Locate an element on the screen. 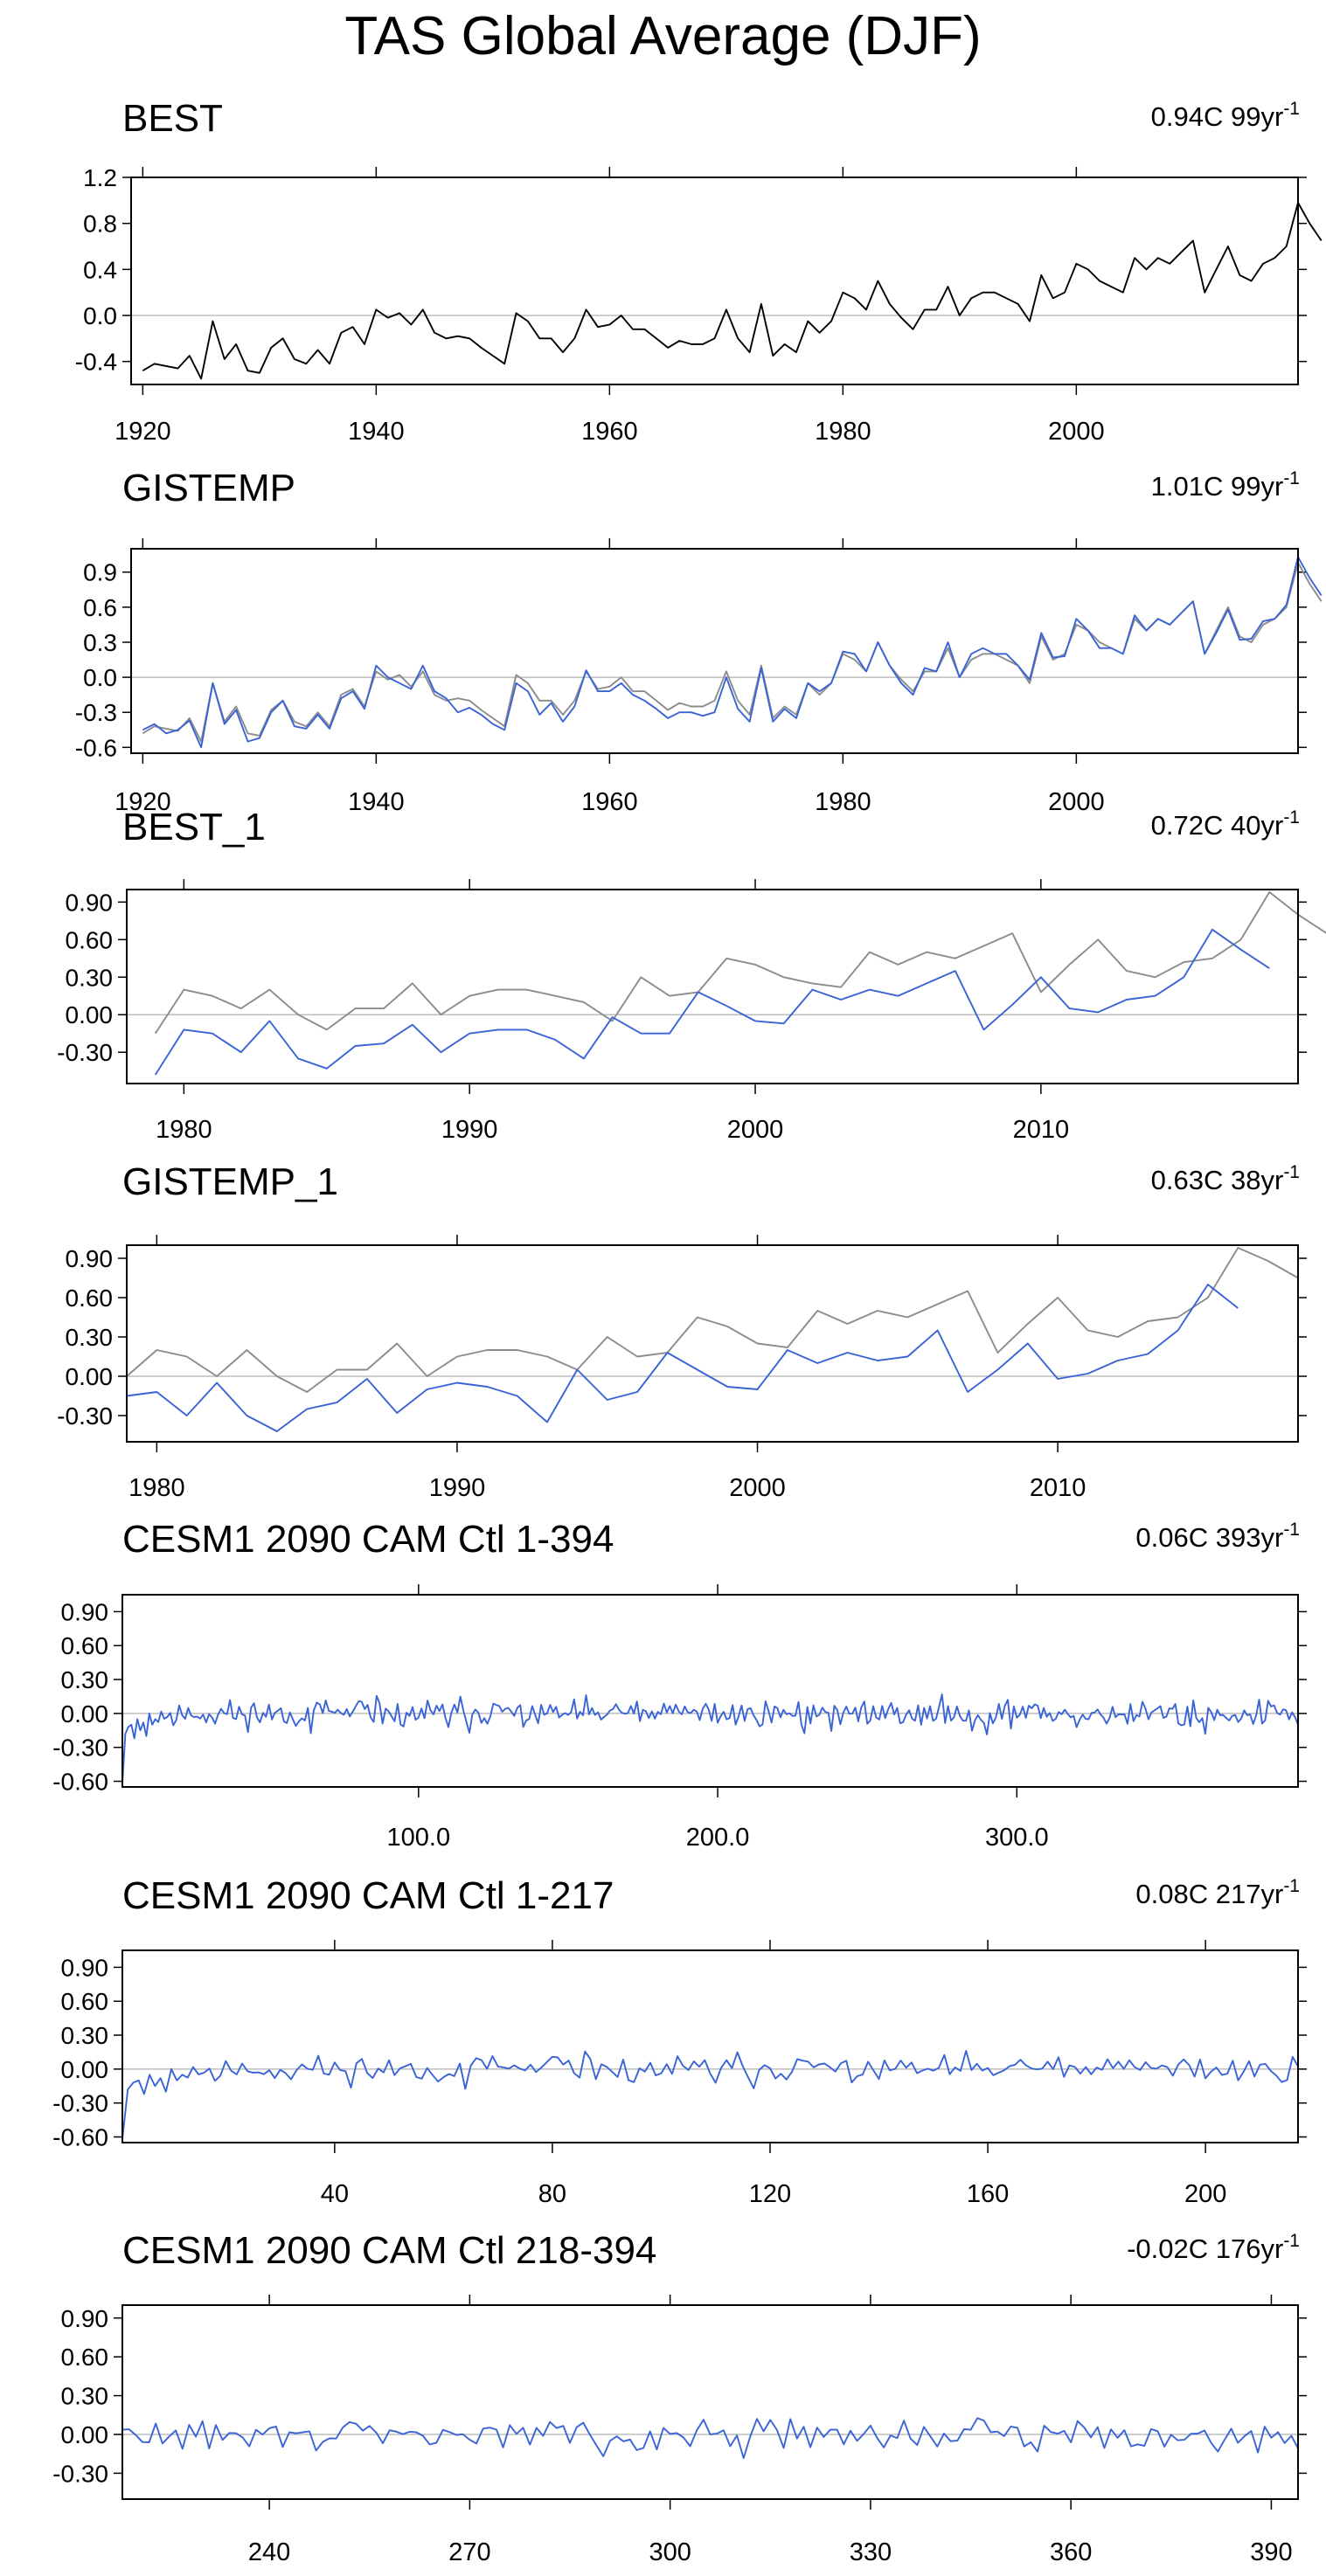 The height and width of the screenshot is (2576, 1326). x-tick-label: 40 is located at coordinates (335, 2194).